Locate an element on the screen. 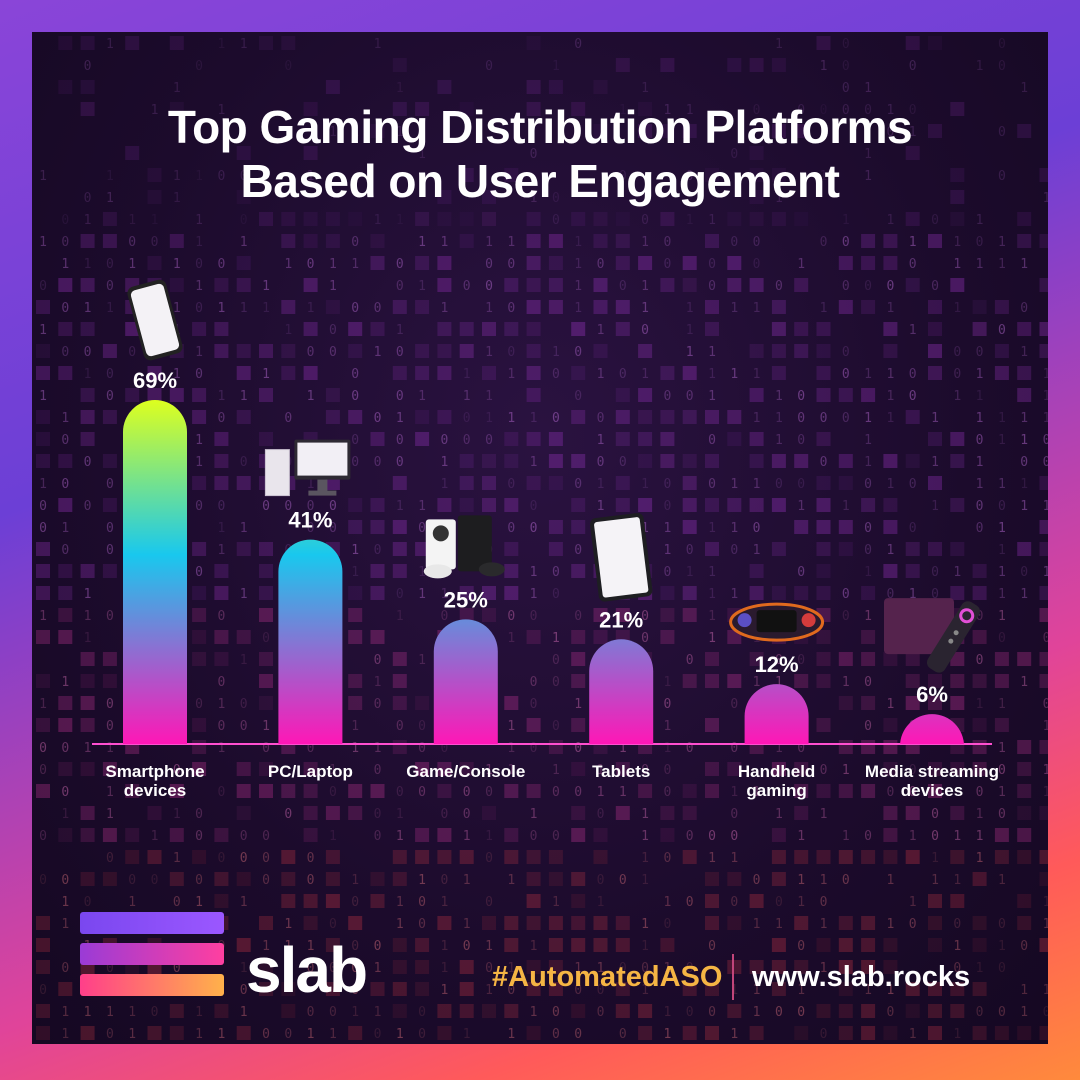  game-console-icon is located at coordinates (464, 547).